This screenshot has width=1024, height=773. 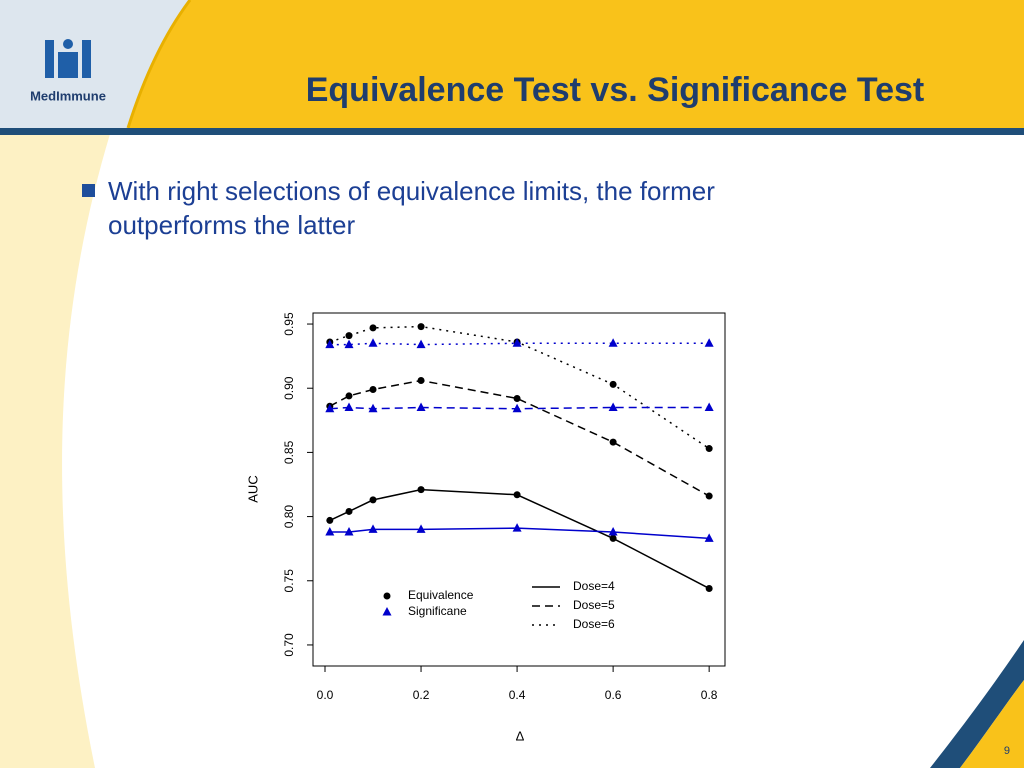 What do you see at coordinates (1007, 751) in the screenshot?
I see `page-number: 9` at bounding box center [1007, 751].